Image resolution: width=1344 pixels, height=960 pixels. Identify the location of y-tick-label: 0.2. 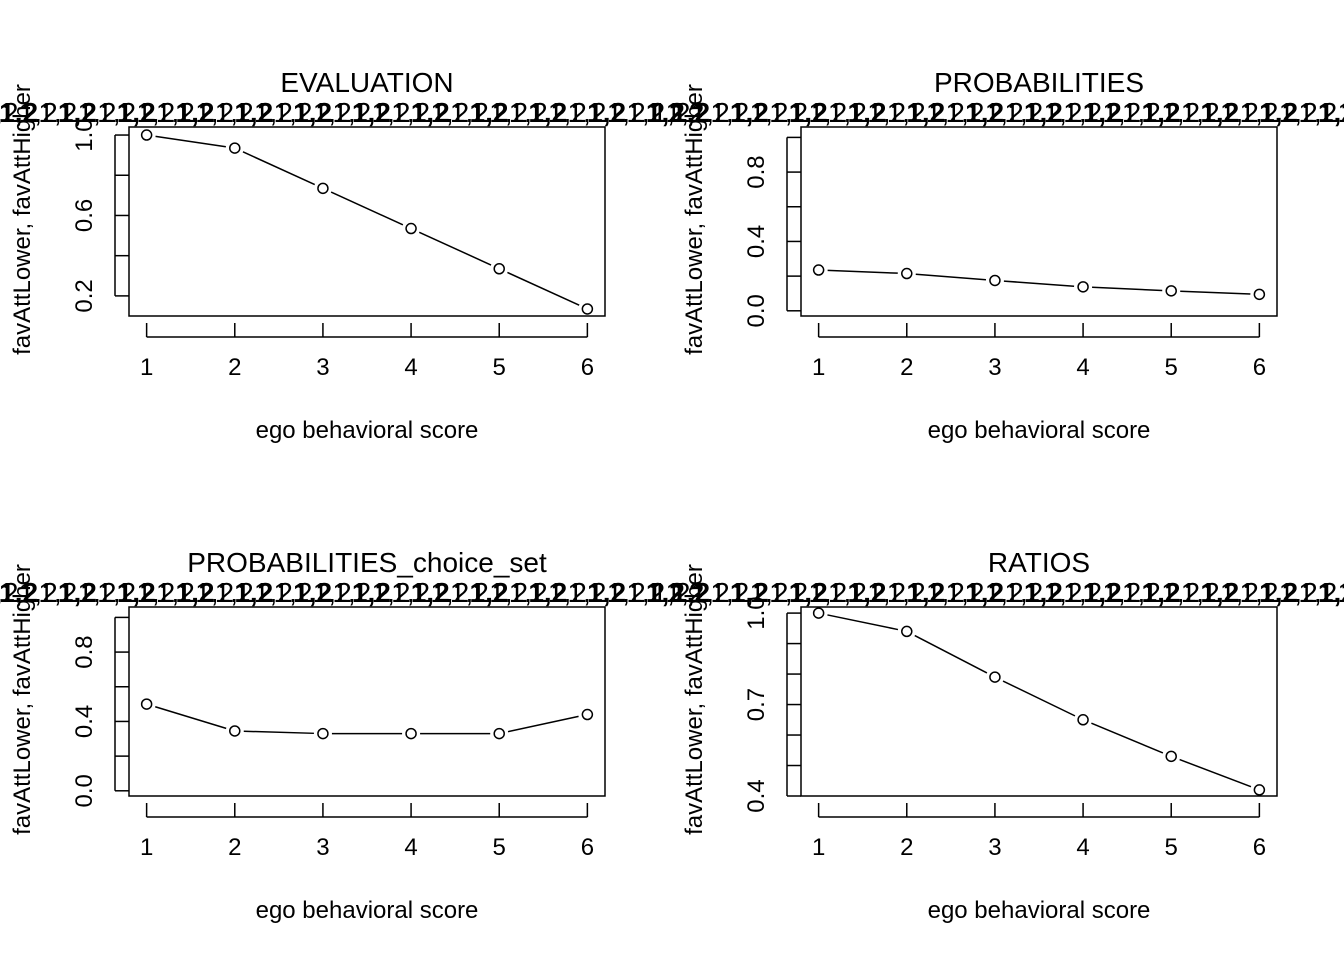
(84, 295).